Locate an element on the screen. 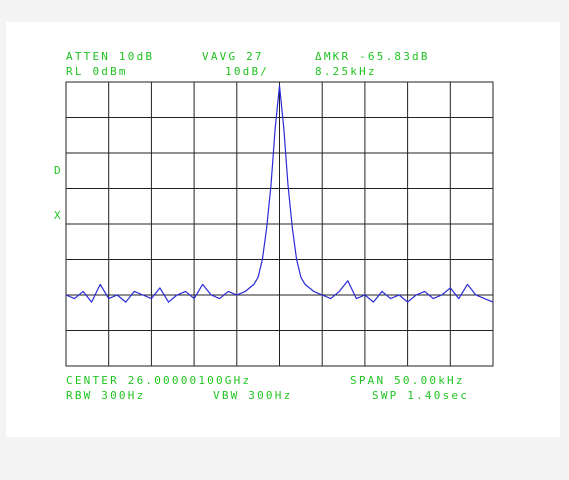 This screenshot has height=480, width=569. annotation: SPAN 50.00kHz is located at coordinates (407, 380).